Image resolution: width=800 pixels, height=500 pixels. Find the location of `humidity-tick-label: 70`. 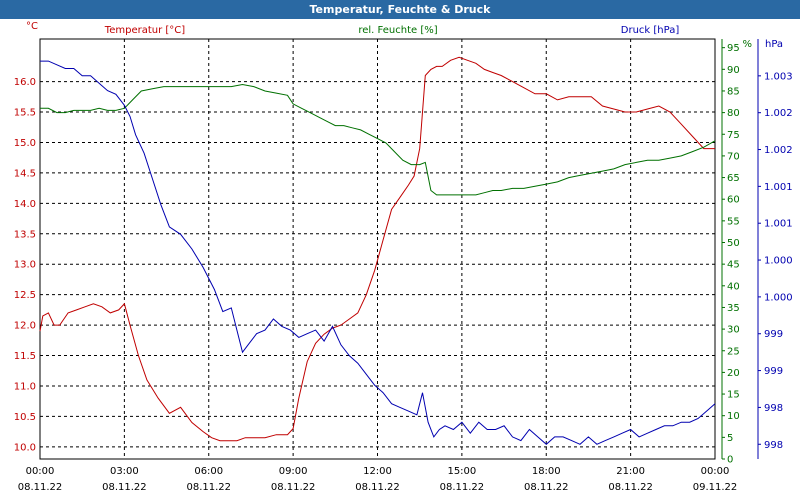

humidity-tick-label: 70 is located at coordinates (733, 156).